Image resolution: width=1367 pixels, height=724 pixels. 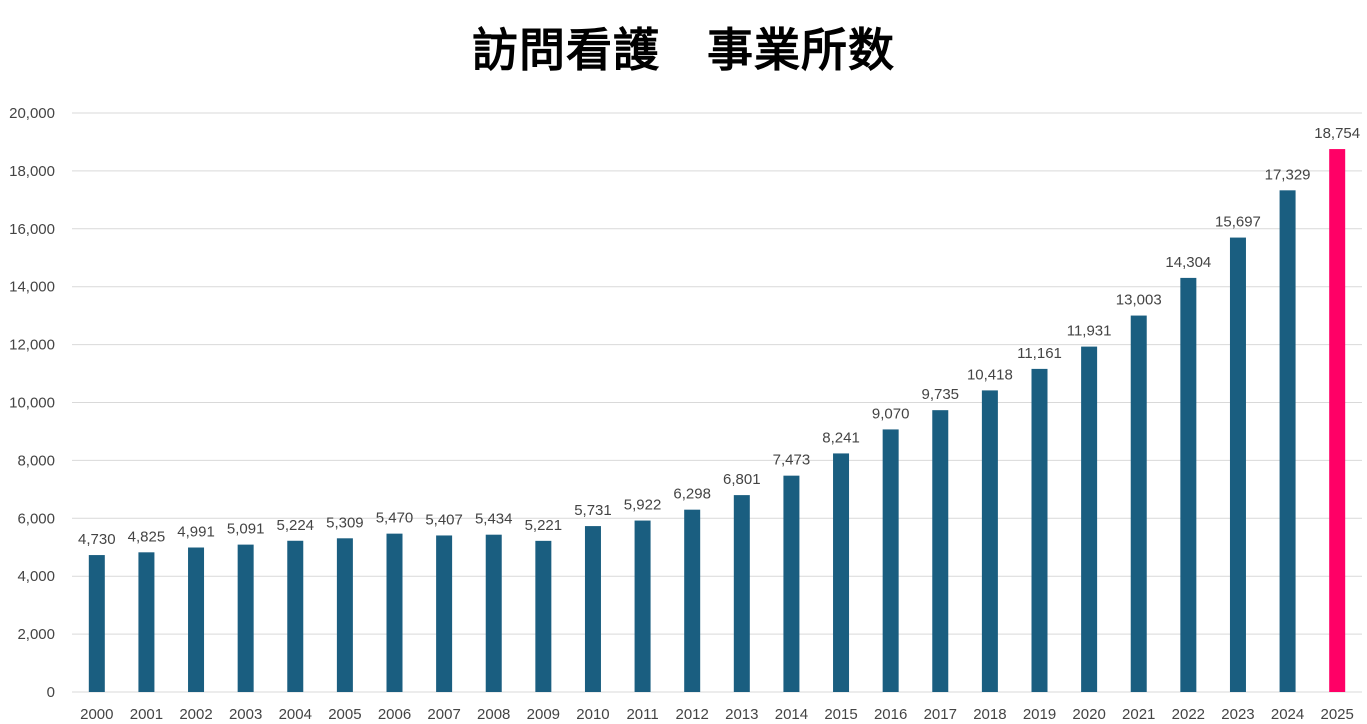 What do you see at coordinates (1188, 262) in the screenshot?
I see `data-label-2022: 14,304` at bounding box center [1188, 262].